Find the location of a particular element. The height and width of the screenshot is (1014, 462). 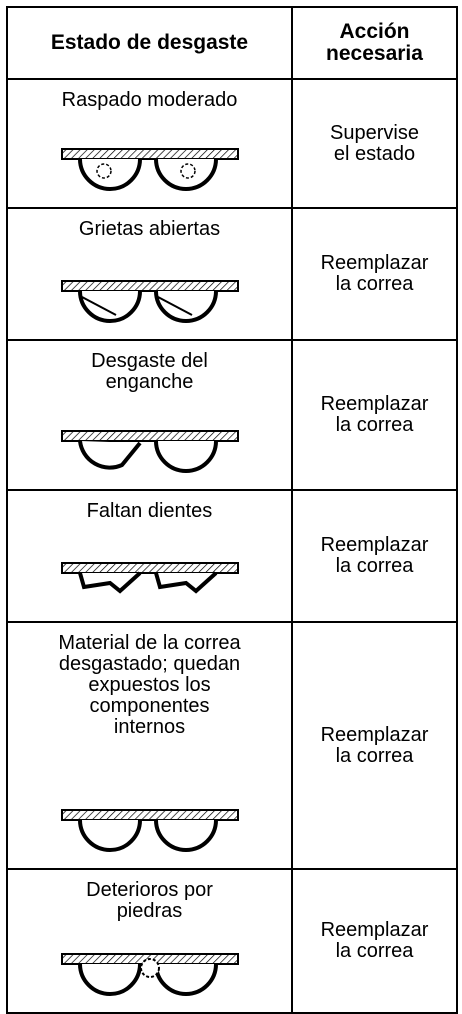

text-line: el estado is located at coordinates (374, 153).